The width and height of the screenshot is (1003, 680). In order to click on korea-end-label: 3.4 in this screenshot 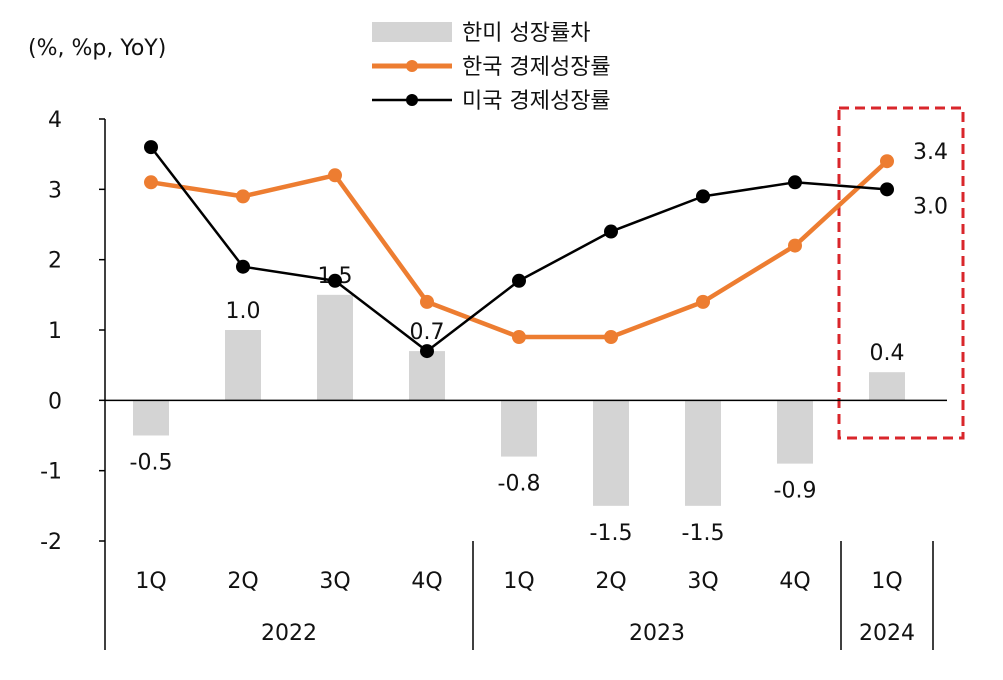, I will do `click(930, 152)`.